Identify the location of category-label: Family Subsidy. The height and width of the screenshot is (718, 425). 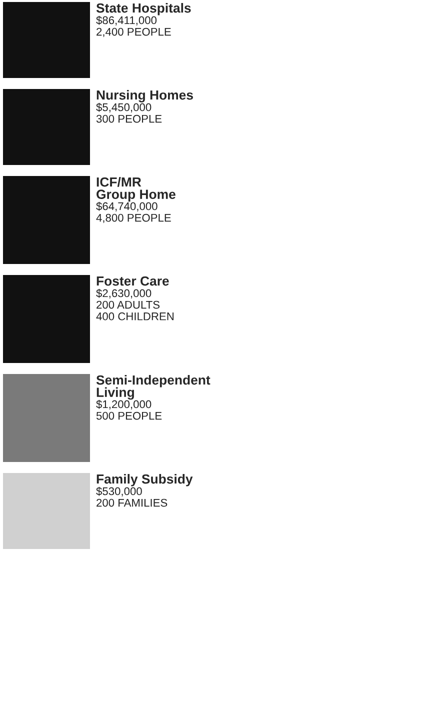
(144, 480).